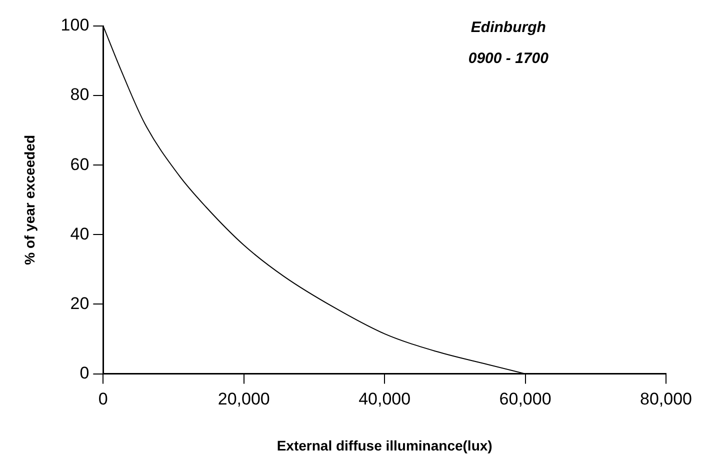 The width and height of the screenshot is (719, 472). Describe the element at coordinates (80, 234) in the screenshot. I see `y-tick-label: 40` at that location.